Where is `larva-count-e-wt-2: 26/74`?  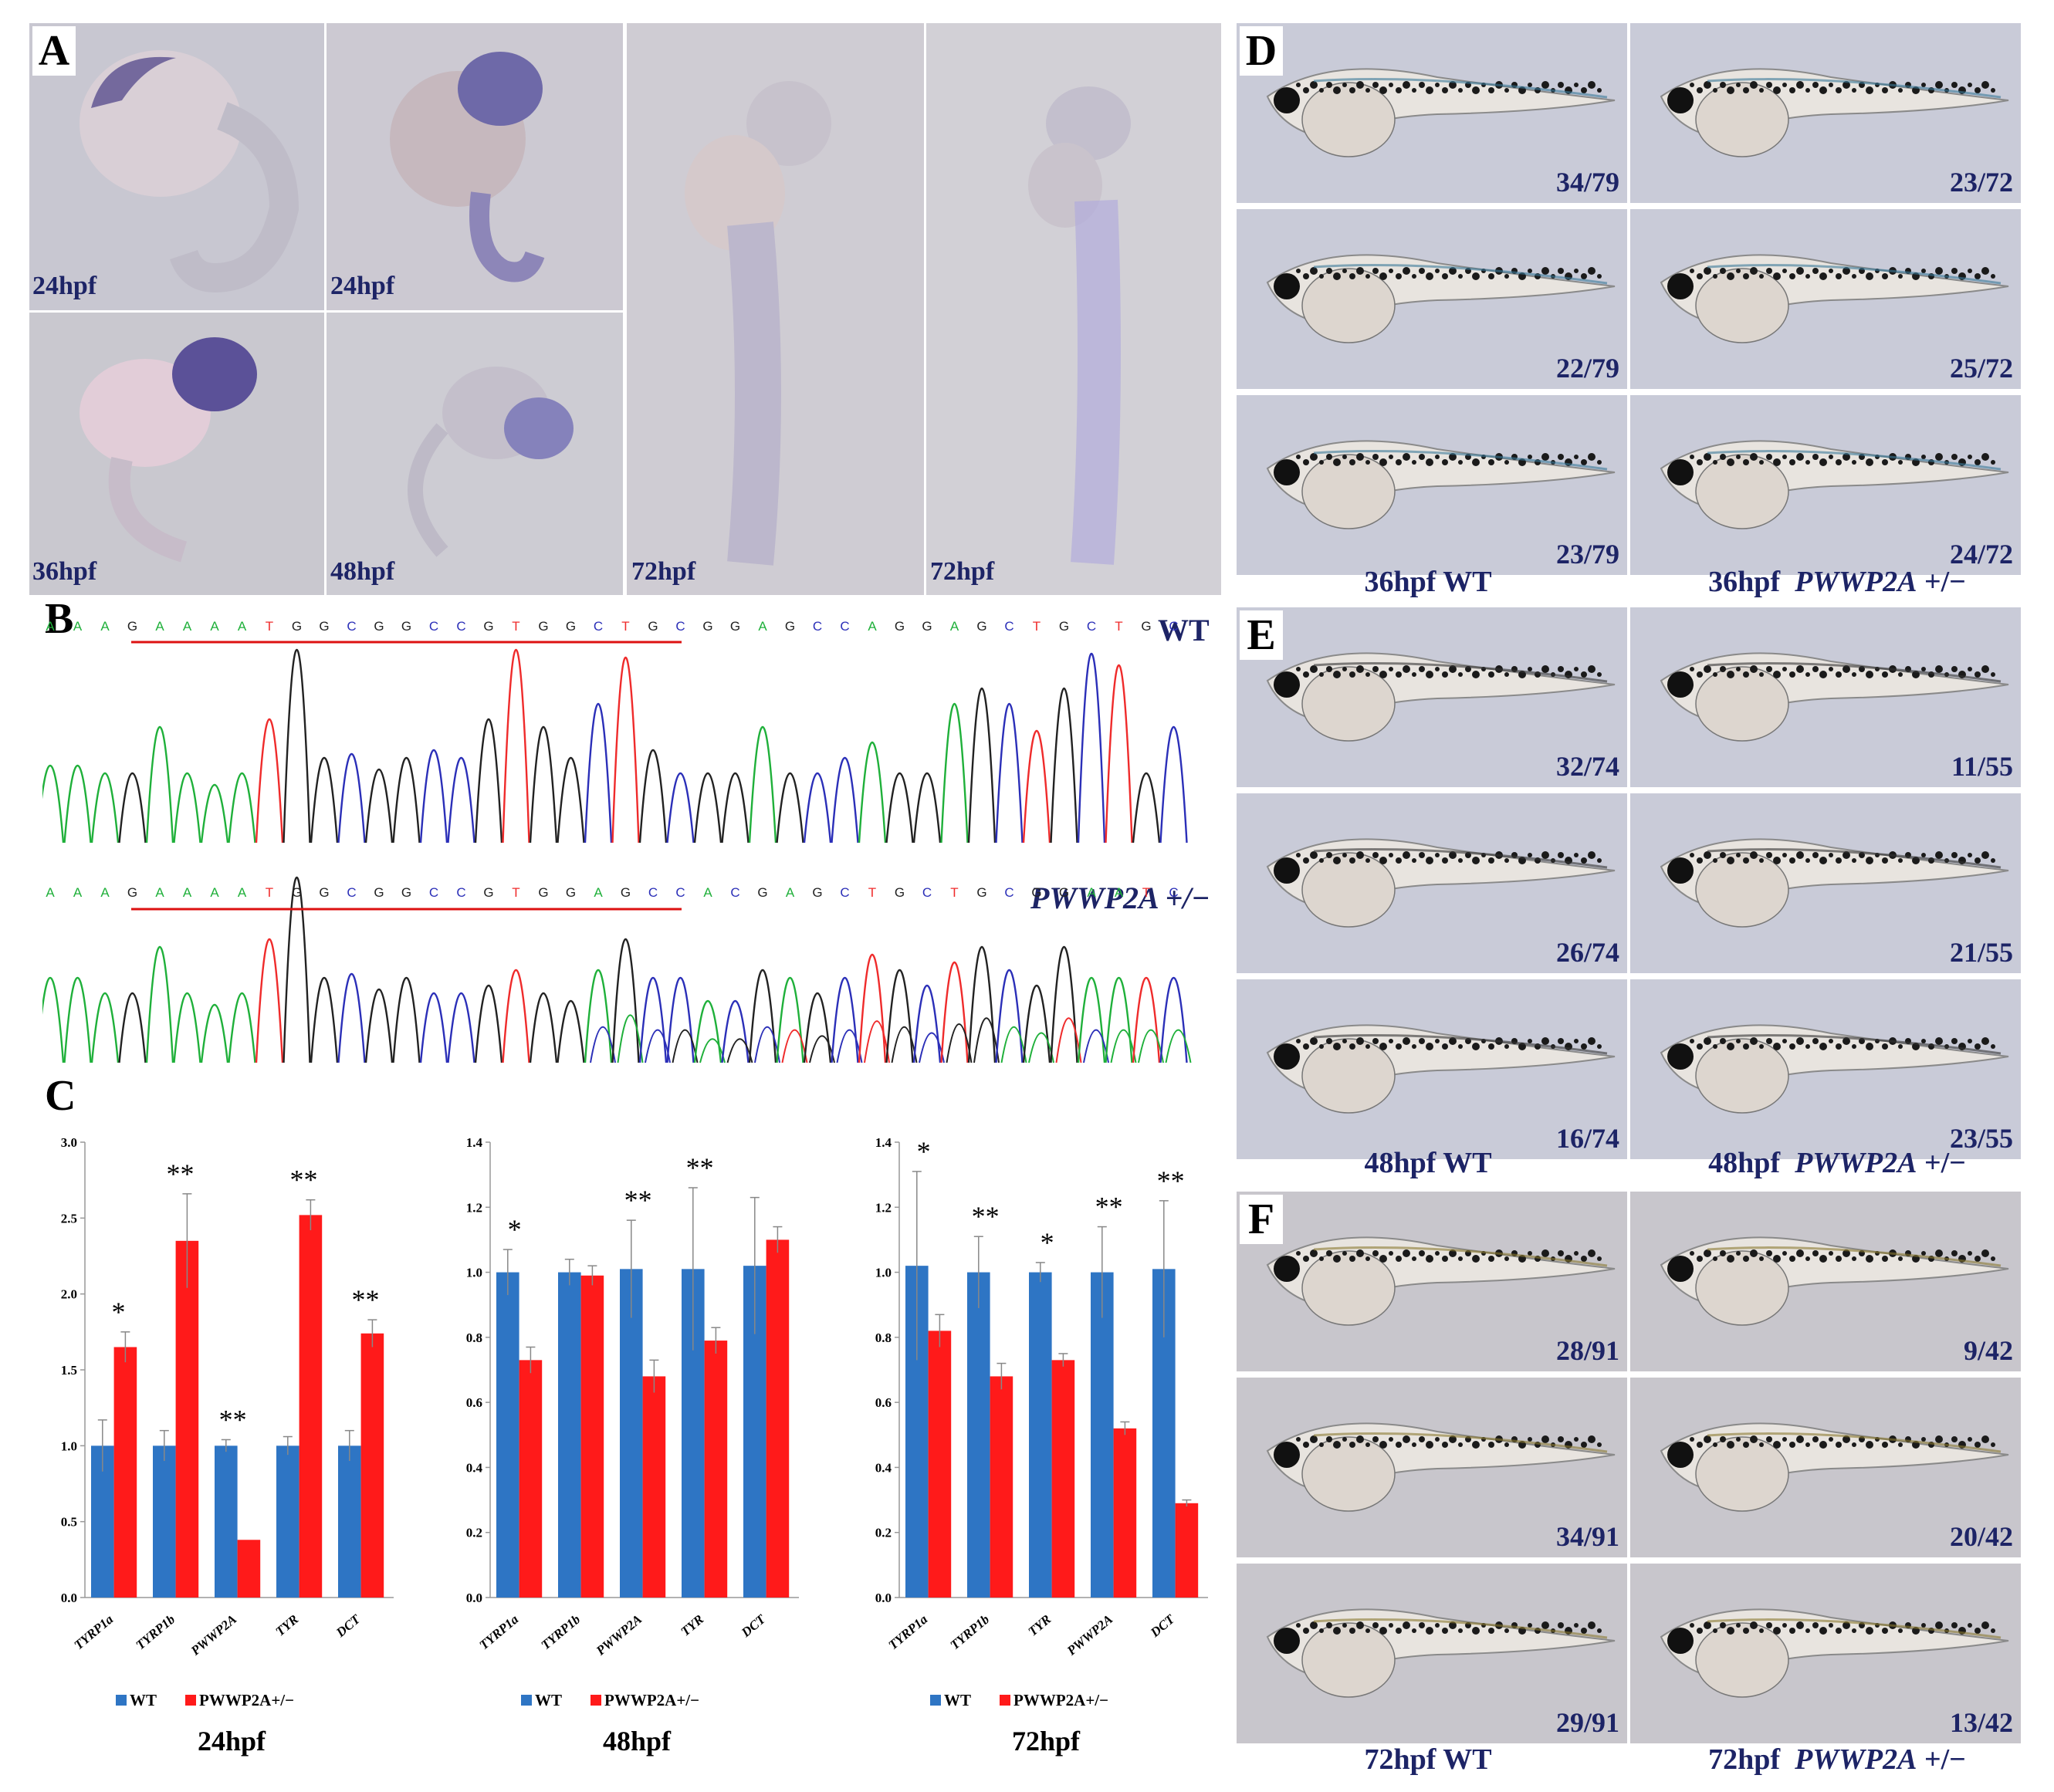 larva-count-e-wt-2: 26/74 is located at coordinates (1587, 953).